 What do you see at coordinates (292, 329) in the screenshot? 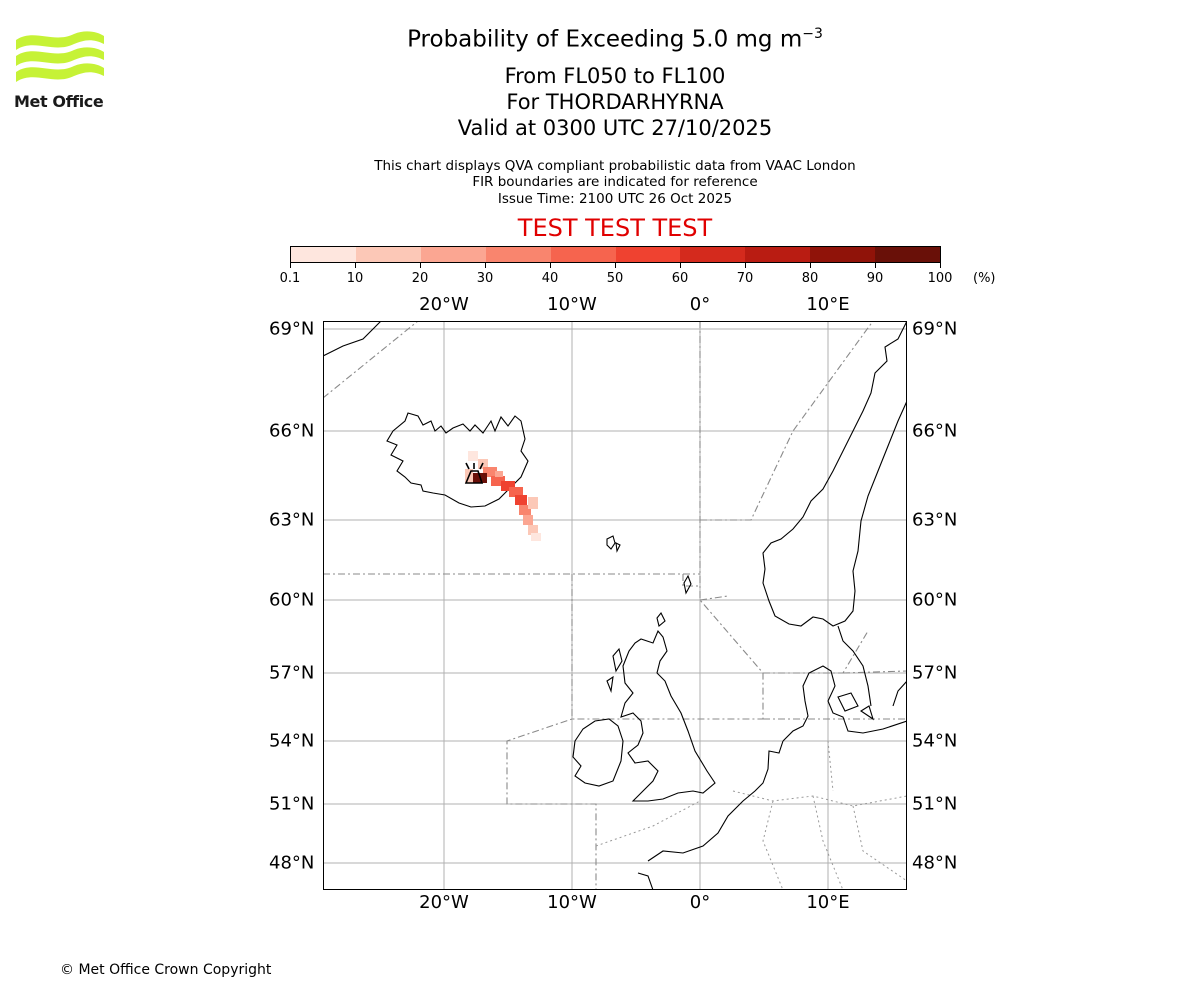
I see `lat-label-left: 69°N` at bounding box center [292, 329].